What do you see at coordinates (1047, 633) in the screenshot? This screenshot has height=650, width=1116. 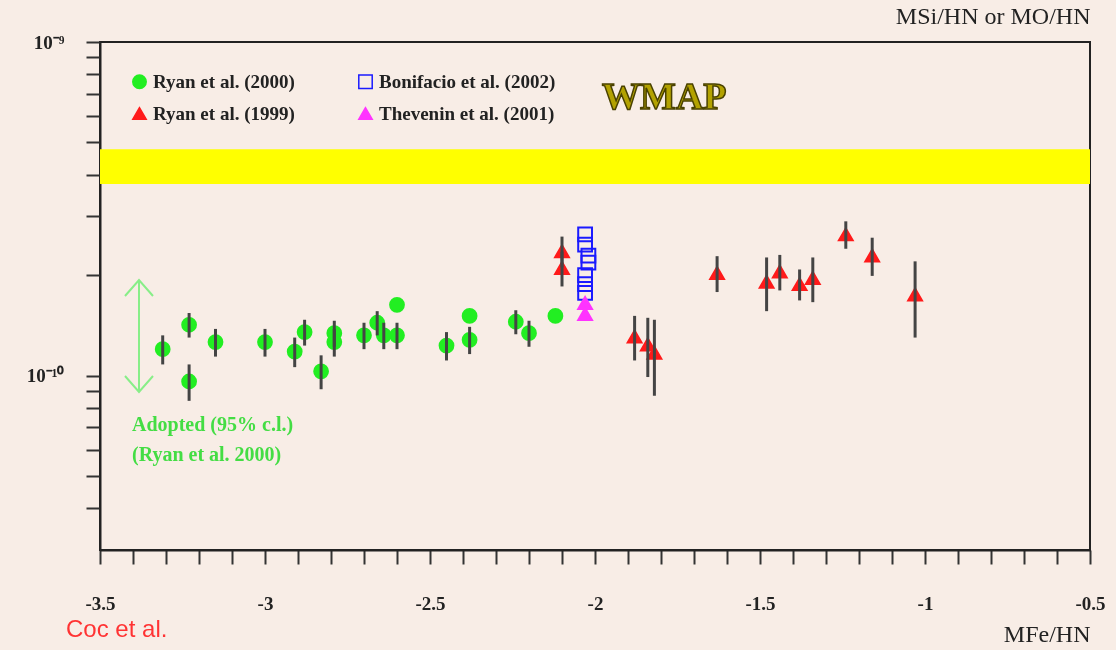 I see `x-axis-title: MFe/HN` at bounding box center [1047, 633].